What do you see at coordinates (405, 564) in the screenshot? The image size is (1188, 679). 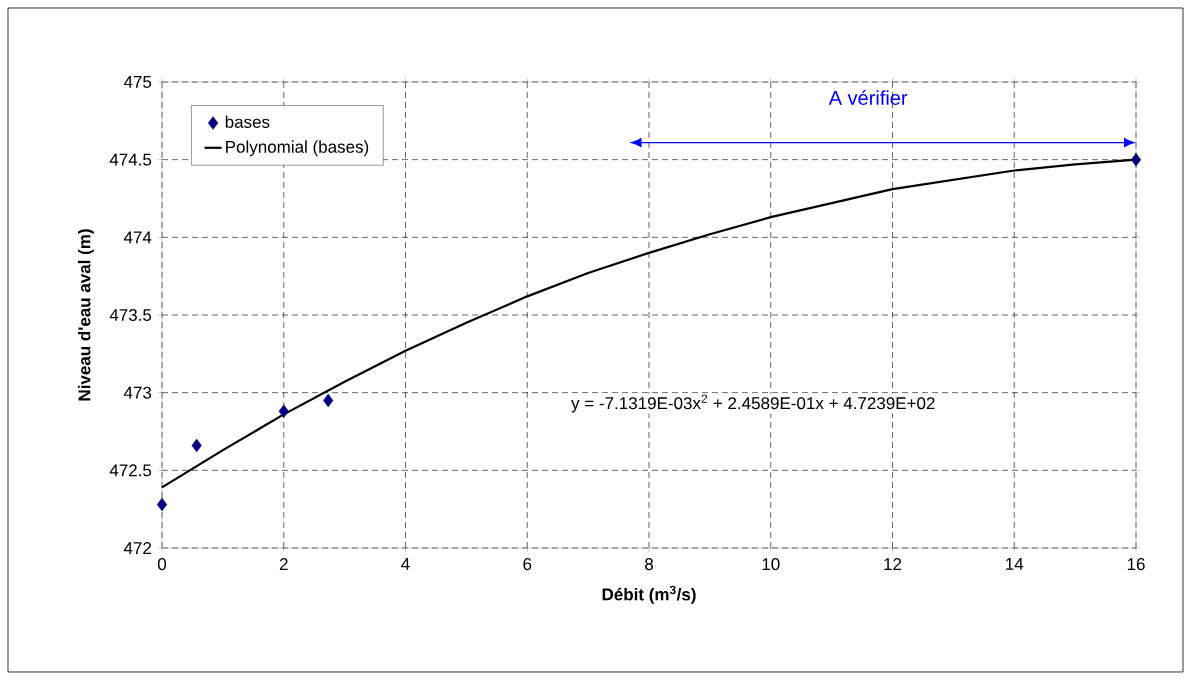 I see `x-tick-label: 4` at bounding box center [405, 564].